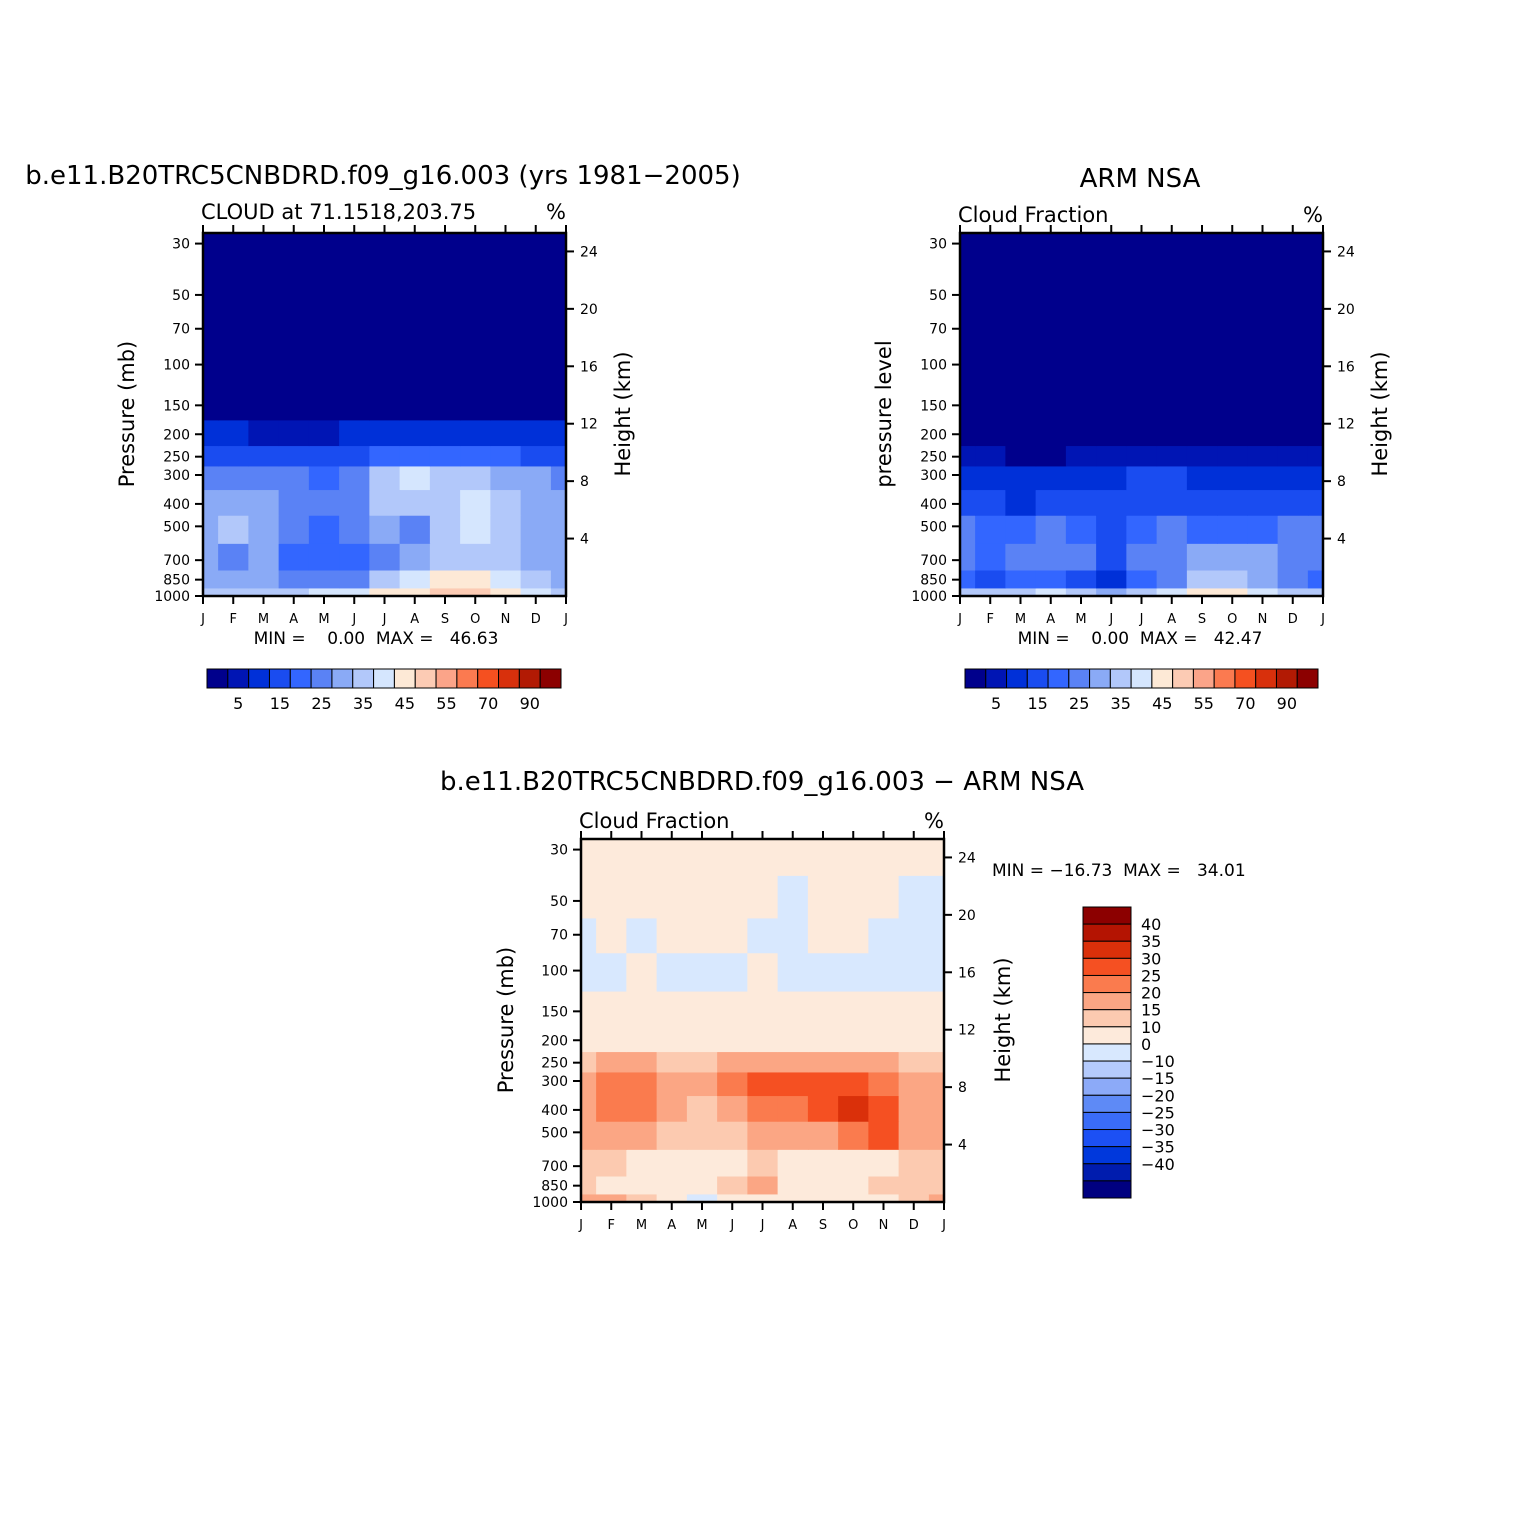 This screenshot has height=1525, width=1525. Describe the element at coordinates (962, 1146) in the screenshot. I see `y2-tick-label: 4` at that location.